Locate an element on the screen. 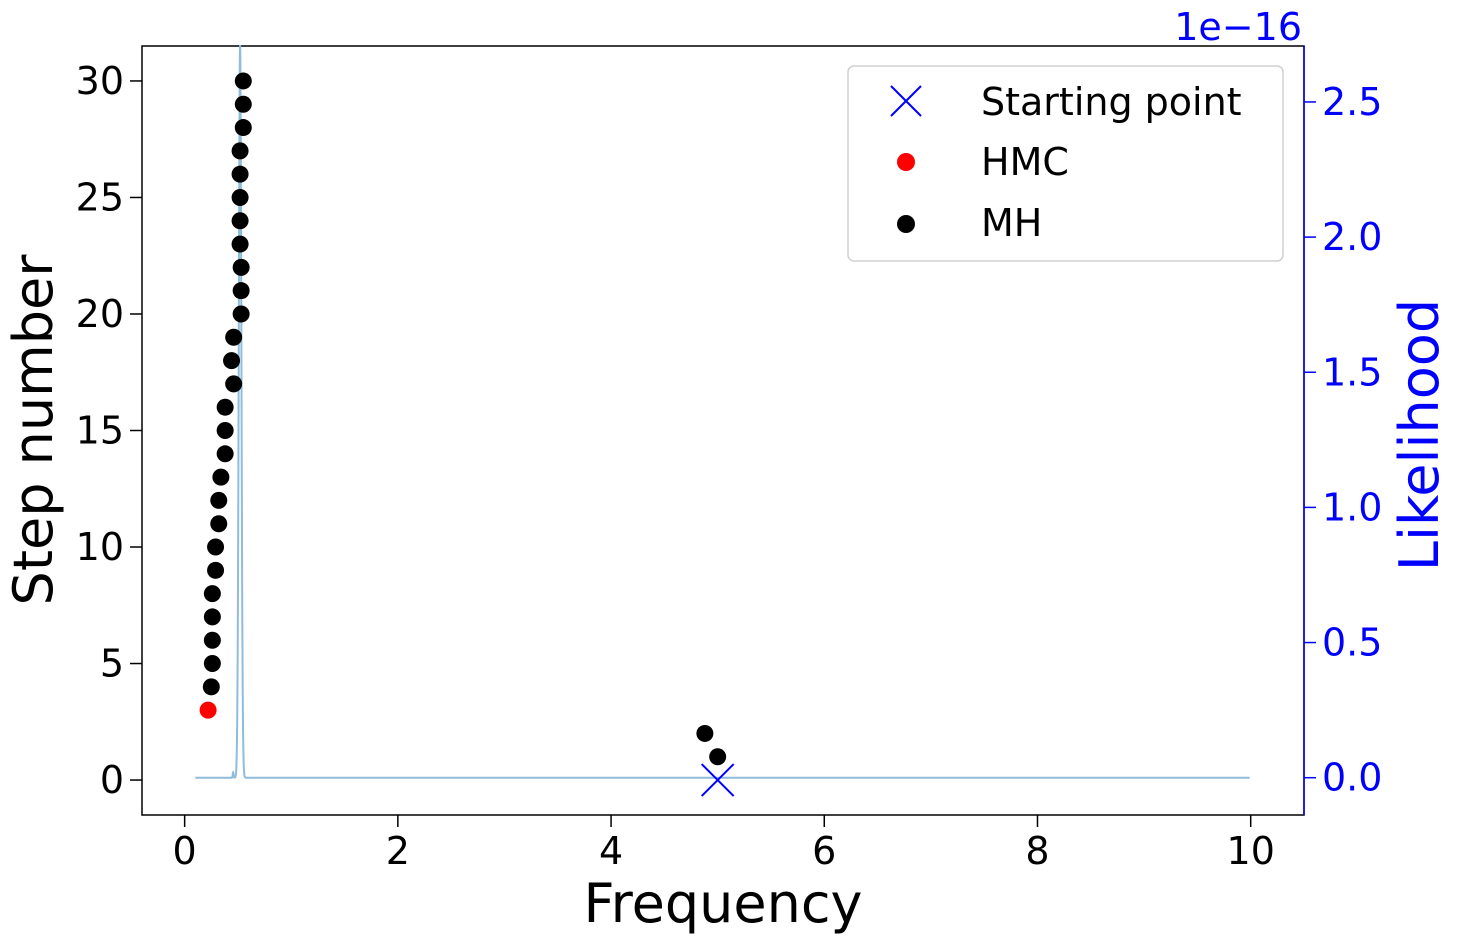 The image size is (1458, 943). y-tick-label: 10 is located at coordinates (100, 547).